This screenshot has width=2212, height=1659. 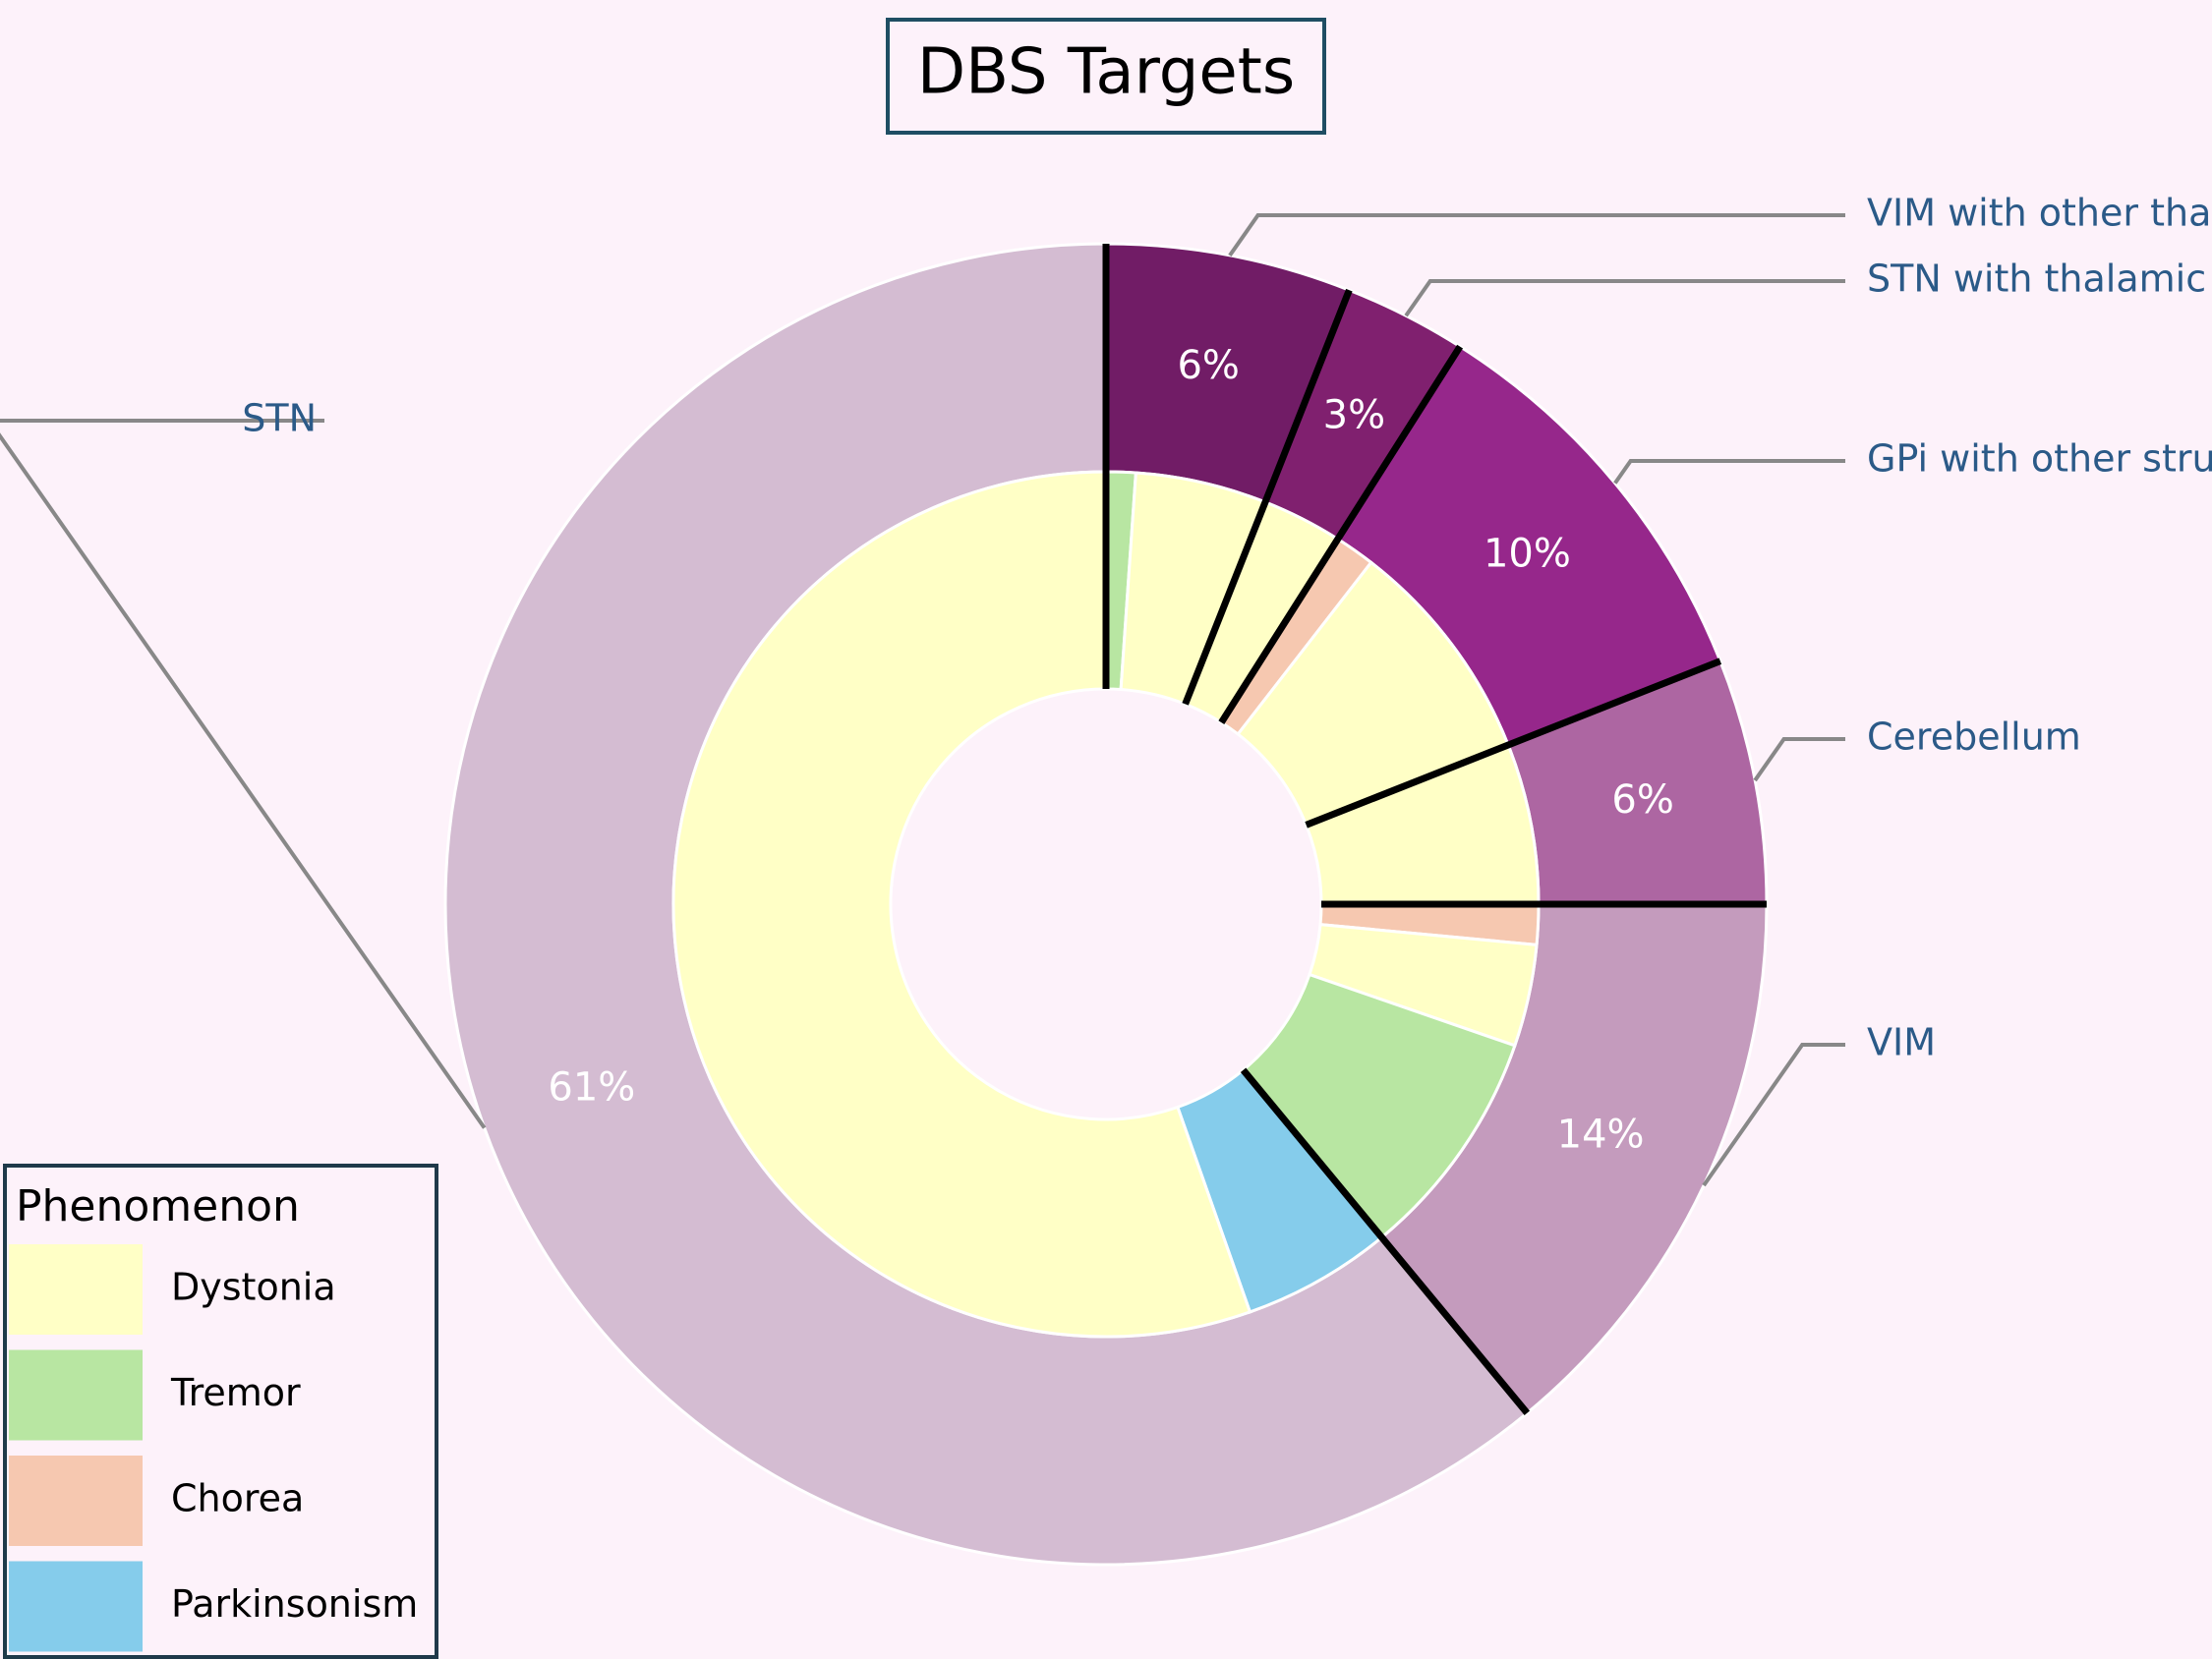 What do you see at coordinates (235, 1392) in the screenshot?
I see `legend-label-tremor: Tremor` at bounding box center [235, 1392].